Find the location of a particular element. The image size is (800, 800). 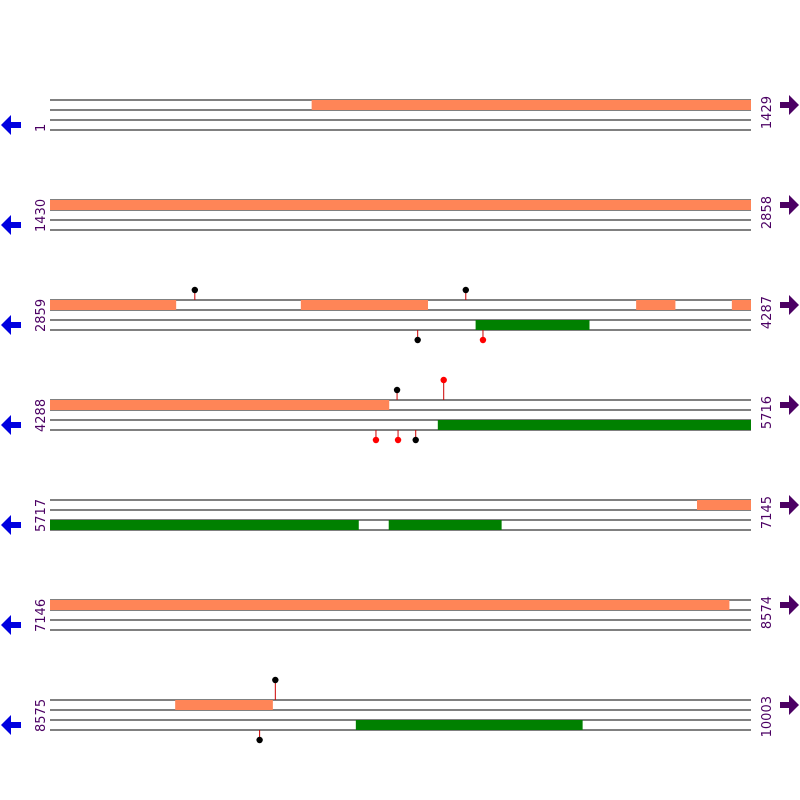

sequence-row: 1 1429 is located at coordinates (400, 115).